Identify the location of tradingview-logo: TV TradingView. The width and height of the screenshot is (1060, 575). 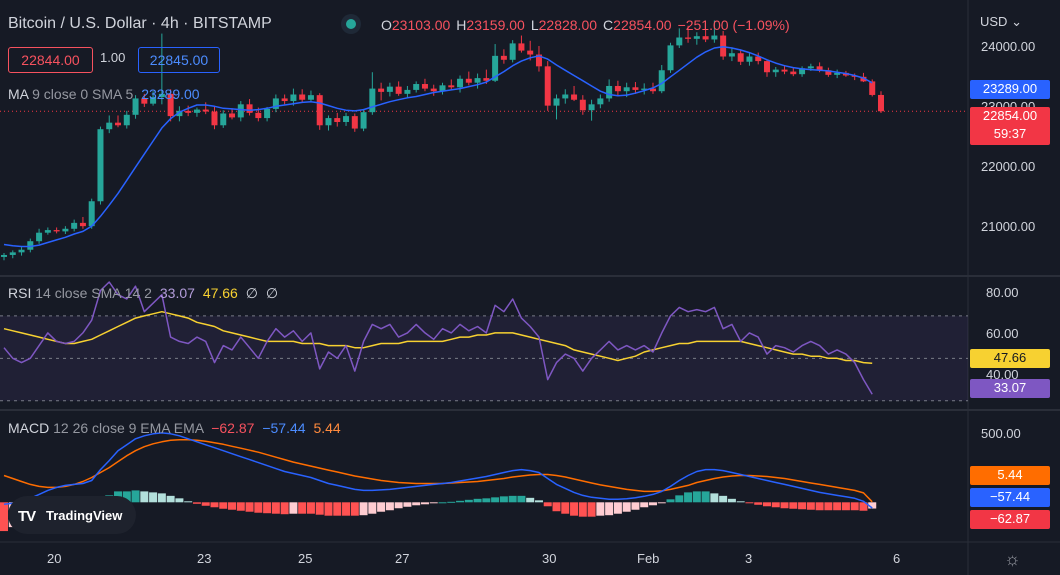
(72, 515).